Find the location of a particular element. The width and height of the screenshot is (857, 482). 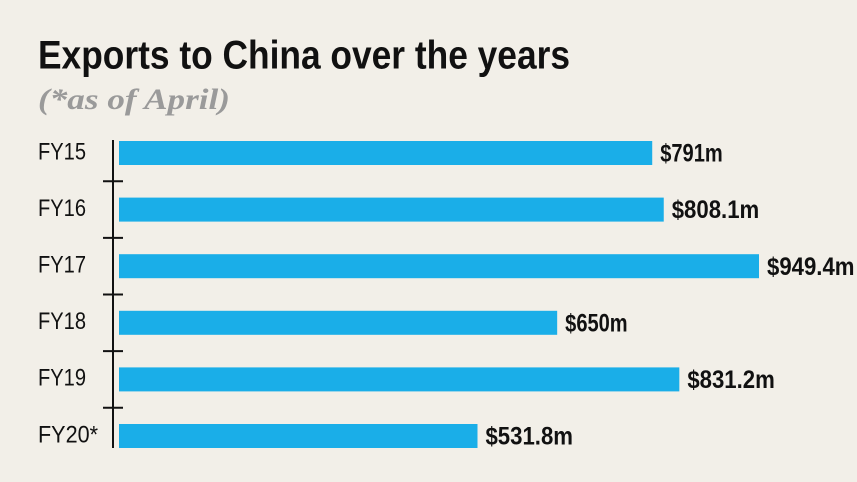

value-label: $531.8m is located at coordinates (529, 437).